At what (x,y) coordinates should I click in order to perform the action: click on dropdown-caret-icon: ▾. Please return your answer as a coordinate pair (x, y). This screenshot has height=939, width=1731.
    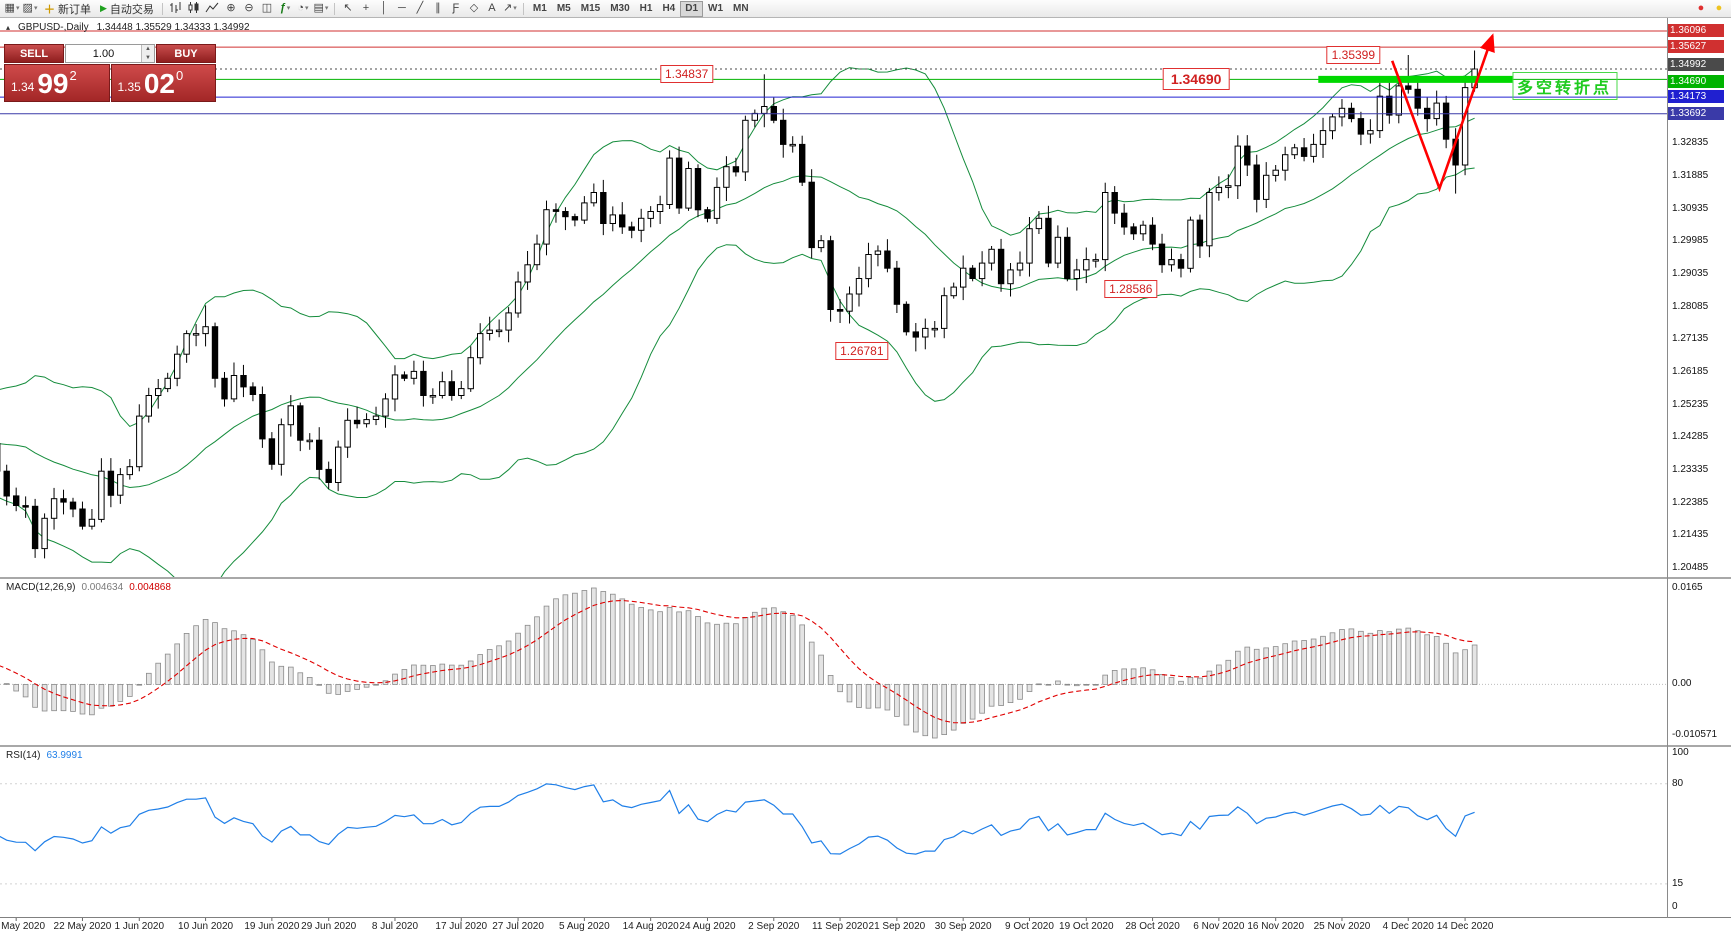
    Looking at the image, I should click on (306, 8).